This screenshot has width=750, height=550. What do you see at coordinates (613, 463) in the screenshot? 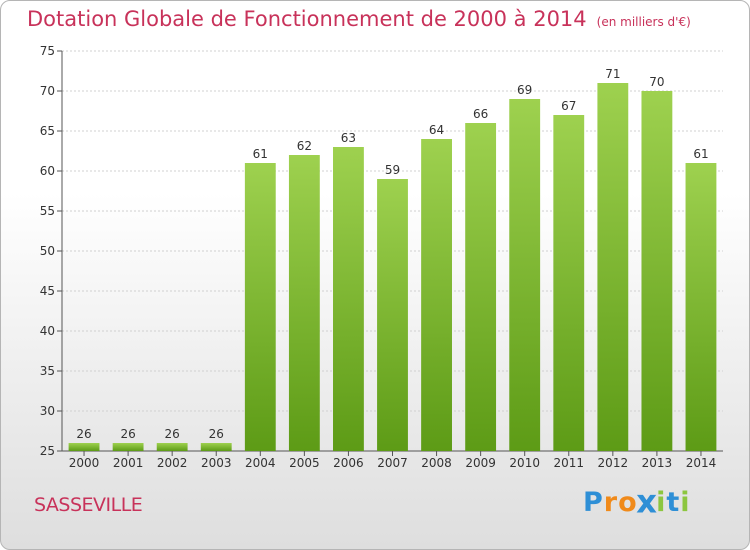
I see `x-tick-label: 2012` at bounding box center [613, 463].